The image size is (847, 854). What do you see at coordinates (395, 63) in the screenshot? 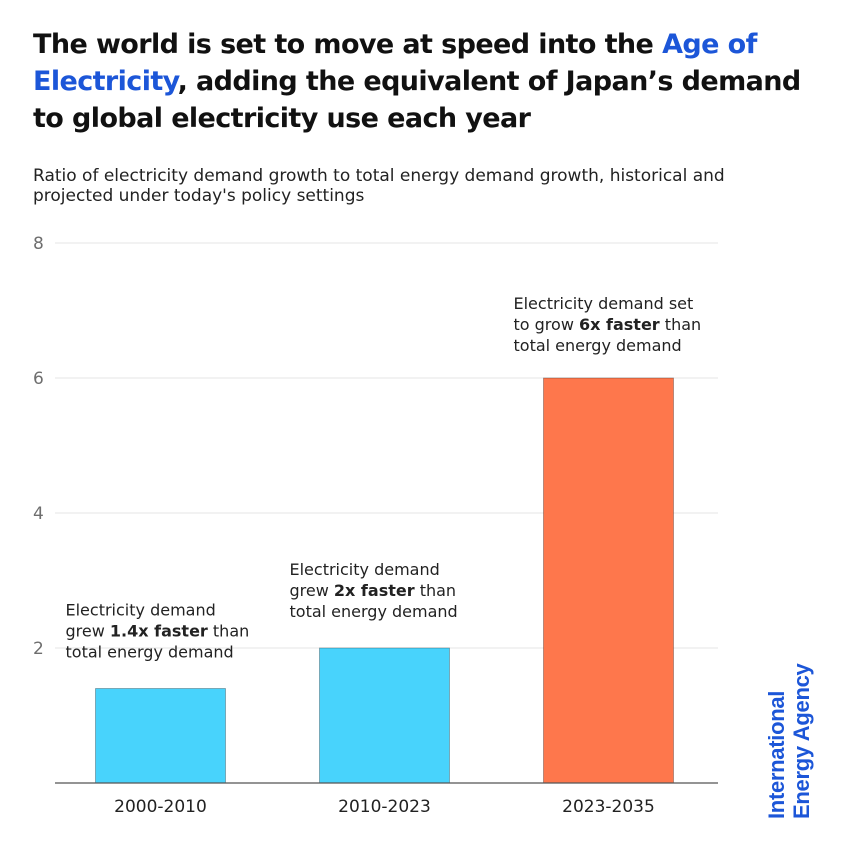
I see `title-highlight: Age of Electricity` at bounding box center [395, 63].